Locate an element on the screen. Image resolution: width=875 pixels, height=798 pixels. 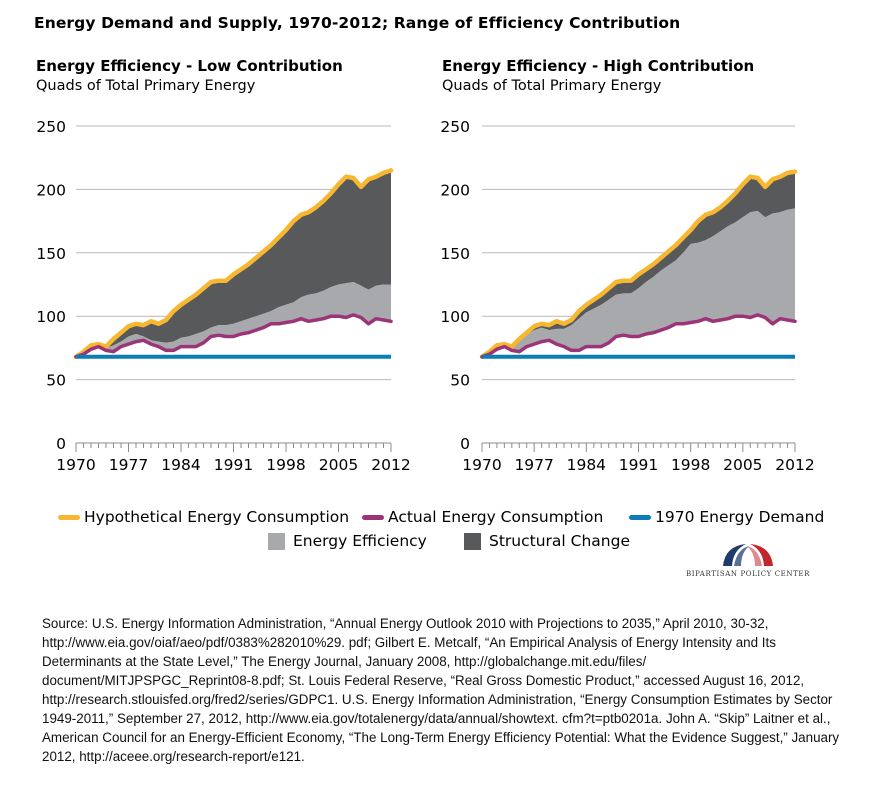
energy-efficiency-area is located at coordinates (233, 319).